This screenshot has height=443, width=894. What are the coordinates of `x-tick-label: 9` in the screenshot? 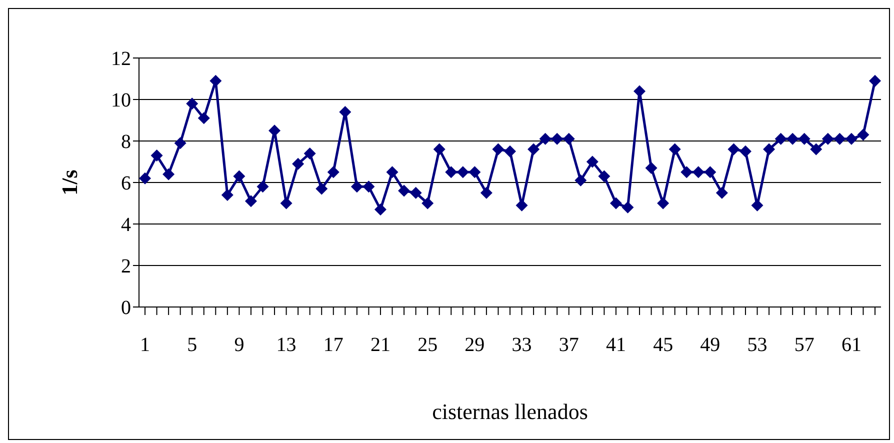 It's located at (239, 345).